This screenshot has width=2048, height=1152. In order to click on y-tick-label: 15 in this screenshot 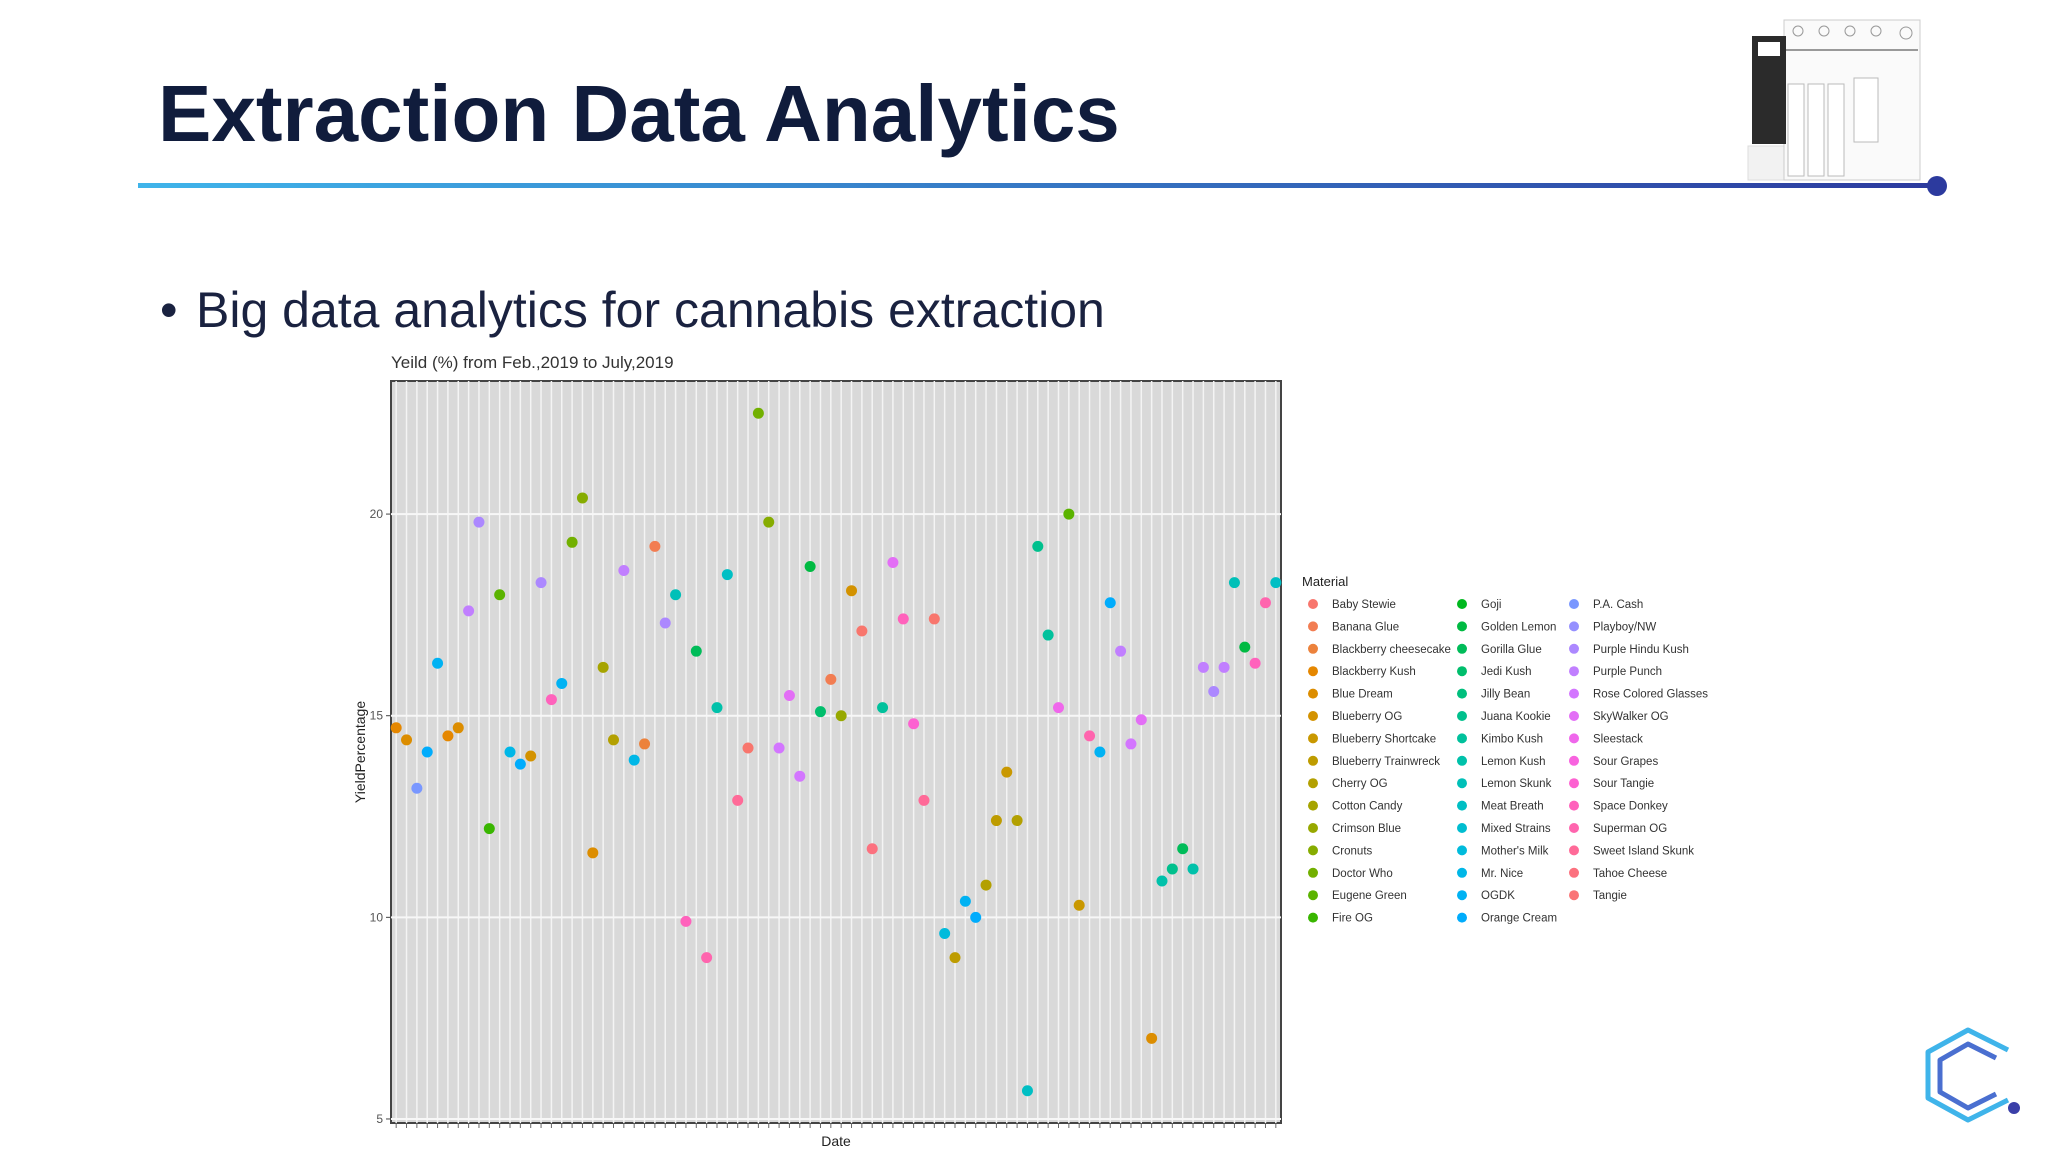, I will do `click(377, 716)`.